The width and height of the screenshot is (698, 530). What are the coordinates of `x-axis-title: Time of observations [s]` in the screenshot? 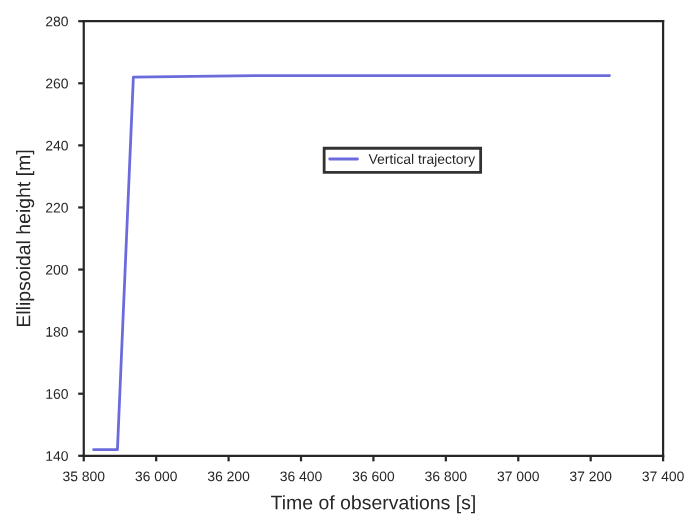 It's located at (373, 504).